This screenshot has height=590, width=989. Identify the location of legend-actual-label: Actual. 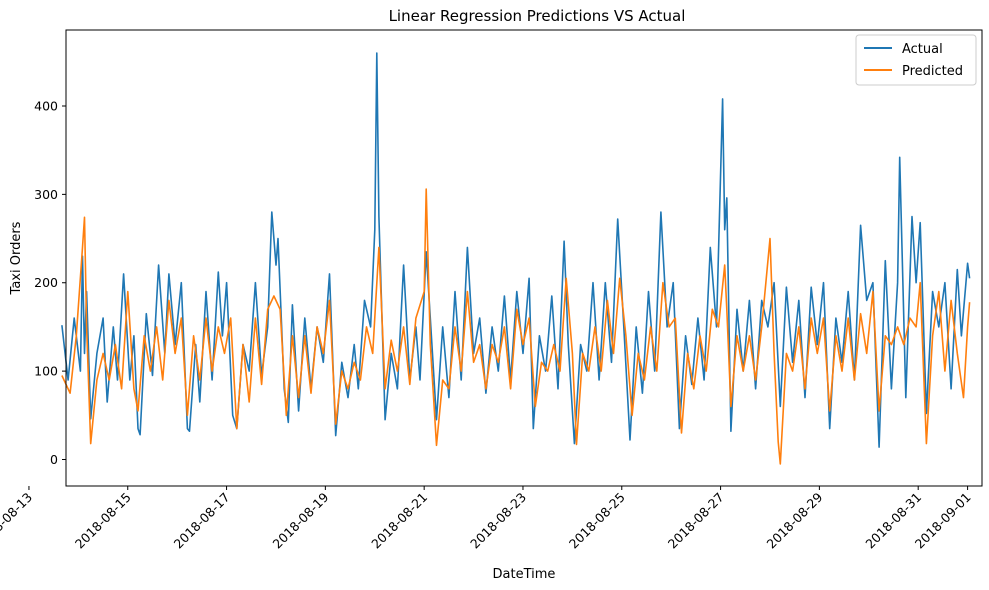
(922, 49).